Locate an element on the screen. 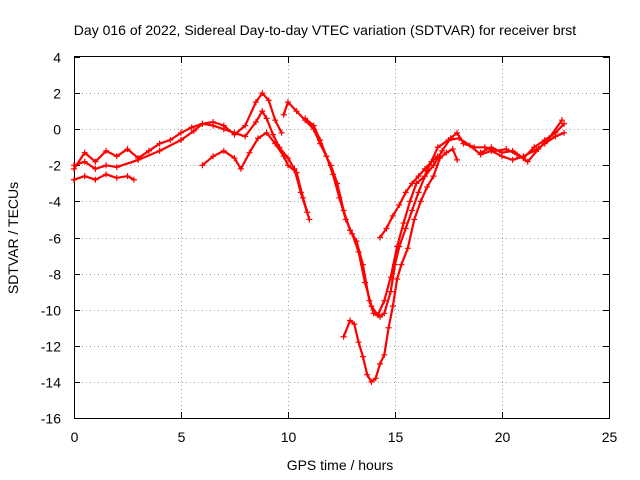  x-axis-tick-labels: 0 5 10 15 20 25 is located at coordinates (344, 437).